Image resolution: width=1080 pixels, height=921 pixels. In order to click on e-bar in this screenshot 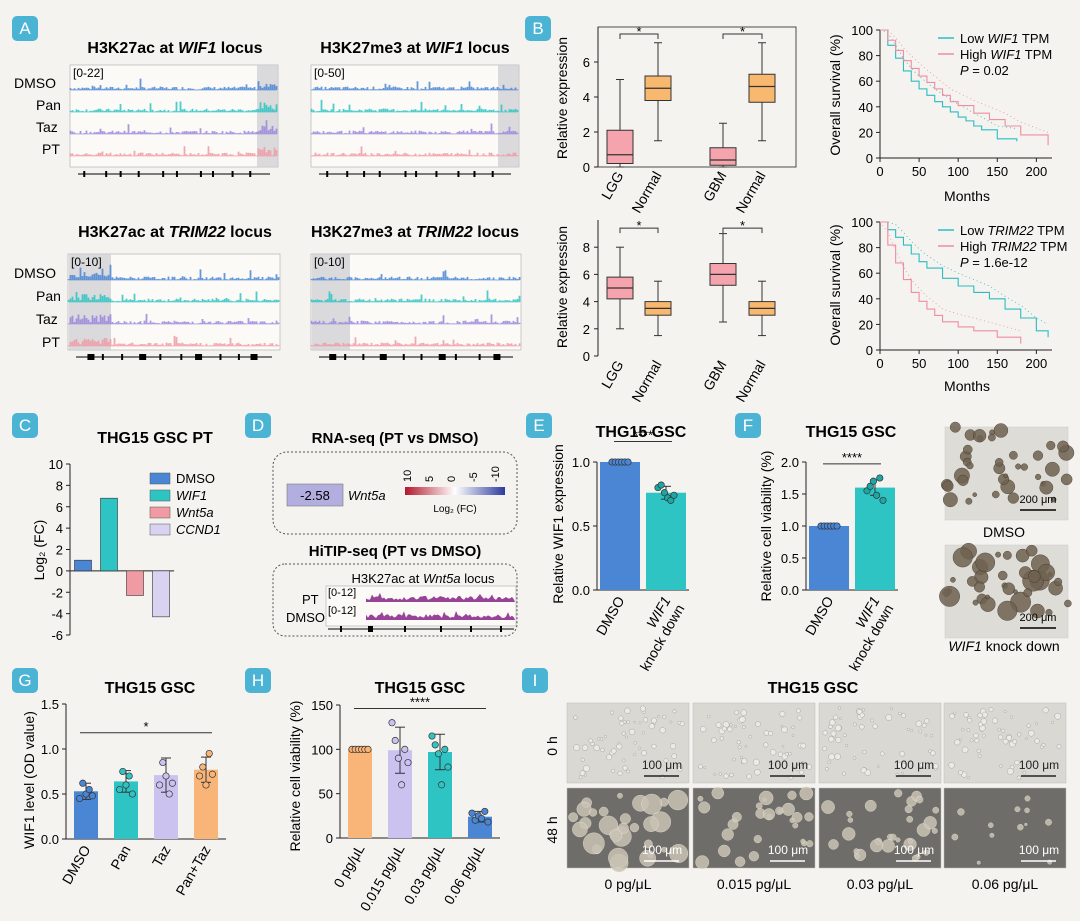, I will do `click(666, 541)`.